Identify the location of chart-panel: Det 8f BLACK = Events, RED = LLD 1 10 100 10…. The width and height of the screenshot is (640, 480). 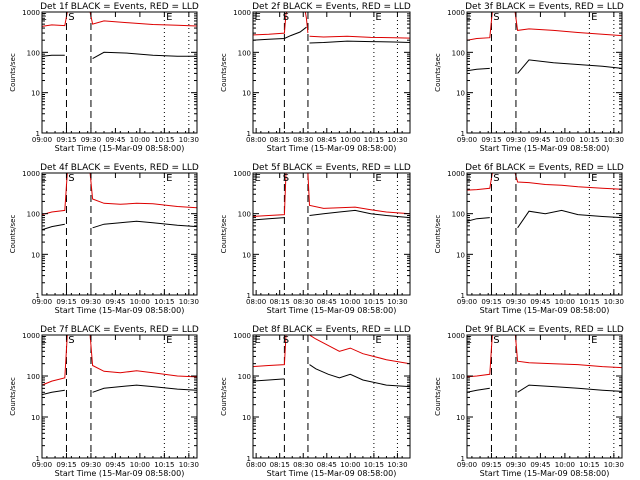
(315, 401).